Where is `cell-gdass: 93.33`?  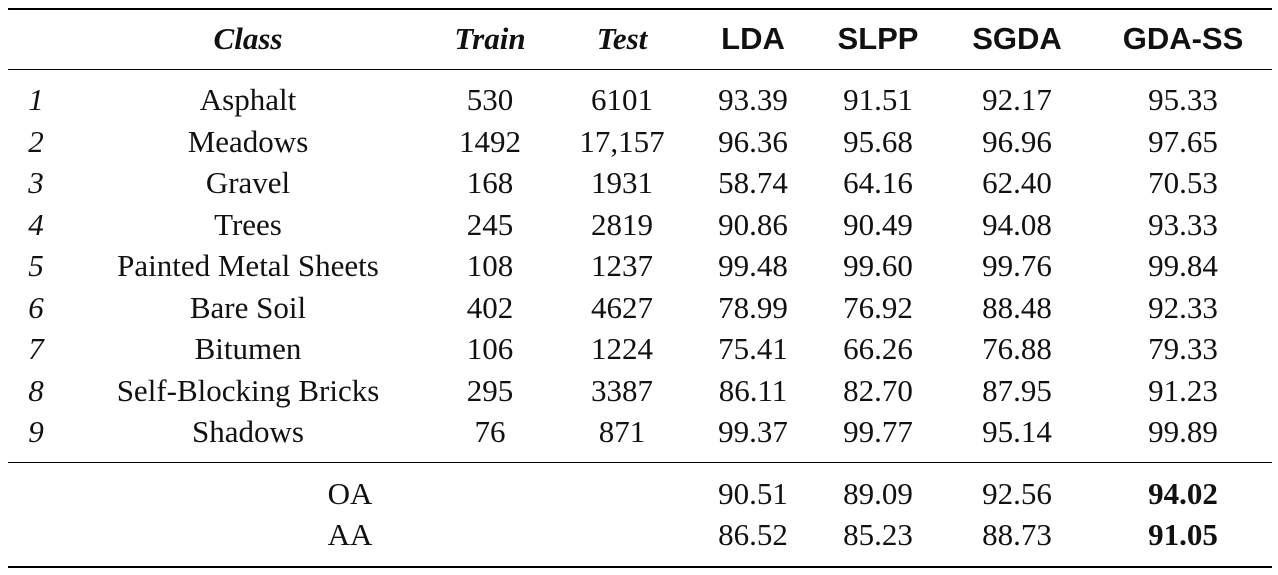 cell-gdass: 93.33 is located at coordinates (1183, 224).